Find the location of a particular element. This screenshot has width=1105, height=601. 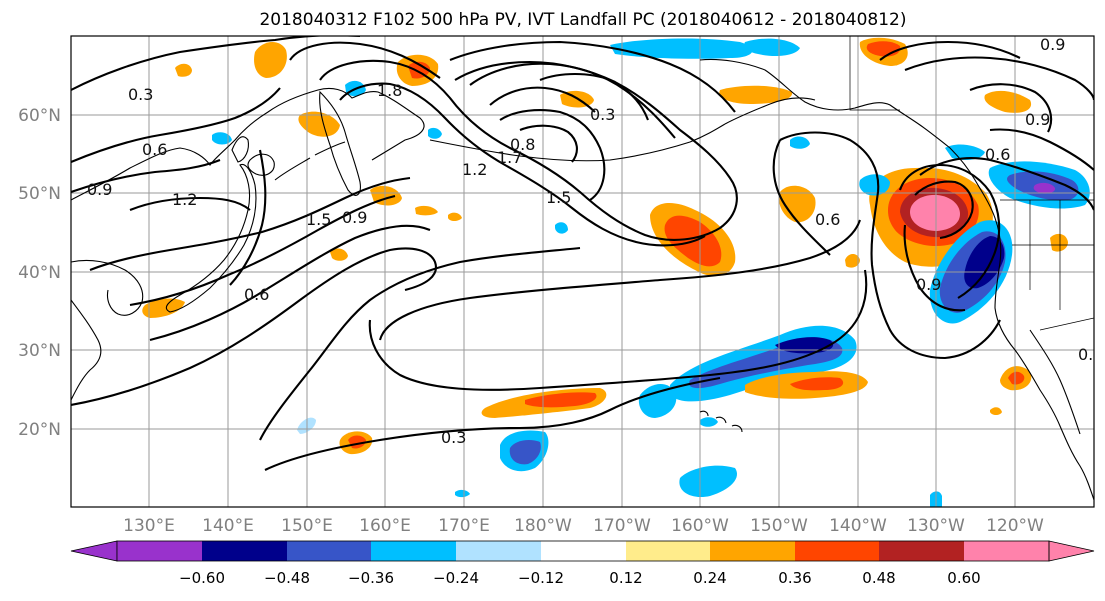

lat-label: 40°N is located at coordinates (39, 273).